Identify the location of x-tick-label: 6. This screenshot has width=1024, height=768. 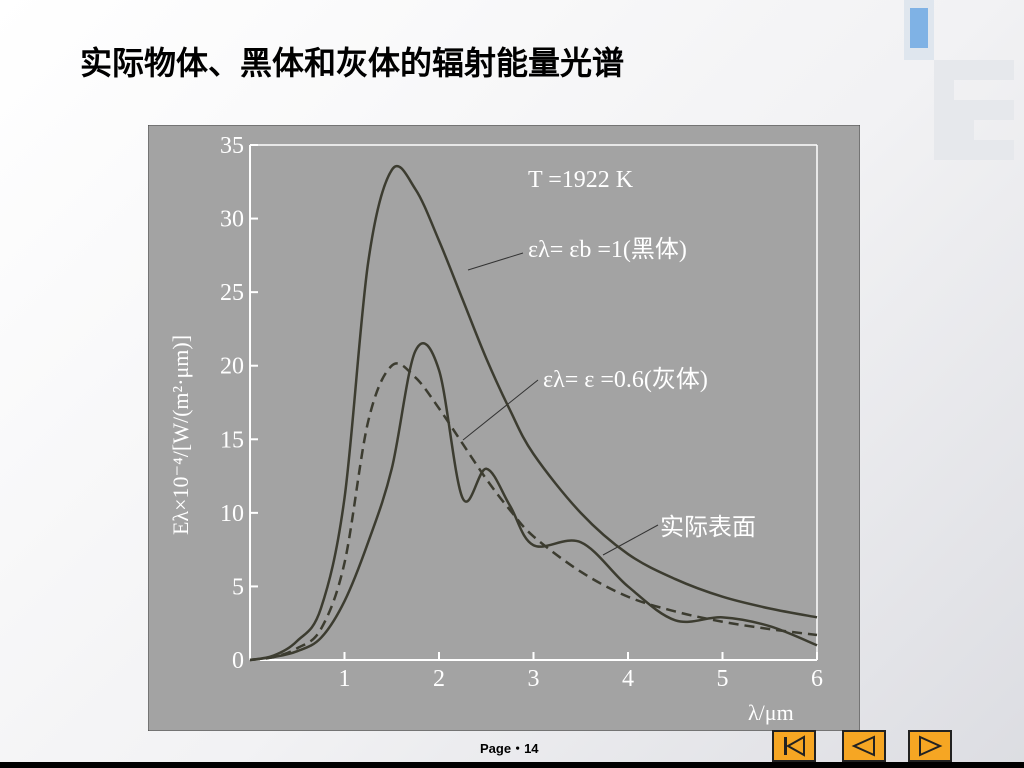
(817, 679).